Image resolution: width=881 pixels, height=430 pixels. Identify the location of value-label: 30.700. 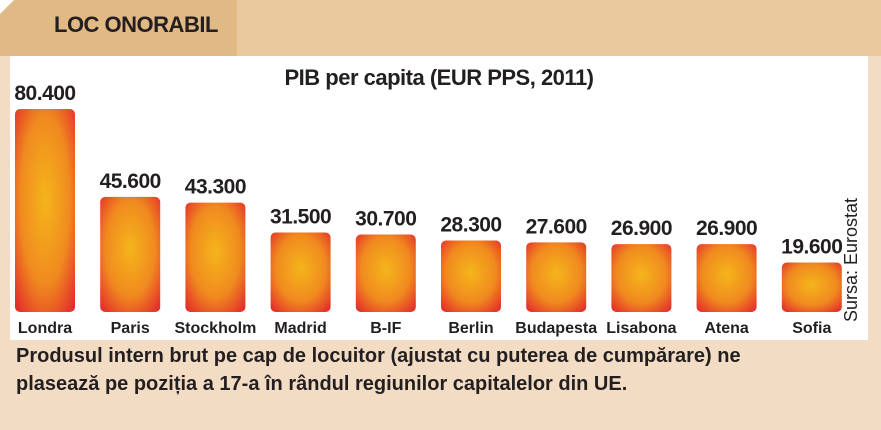
(385, 218).